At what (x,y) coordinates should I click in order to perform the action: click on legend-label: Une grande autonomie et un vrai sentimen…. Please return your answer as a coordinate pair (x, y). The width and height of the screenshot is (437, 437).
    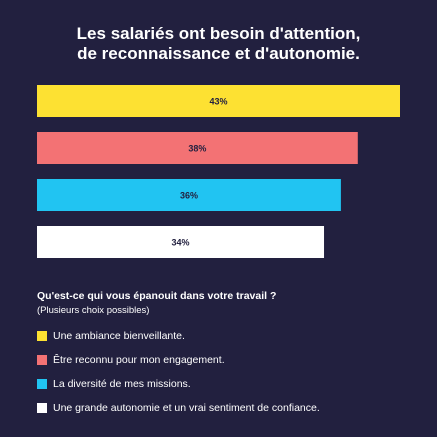
    Looking at the image, I should click on (186, 408).